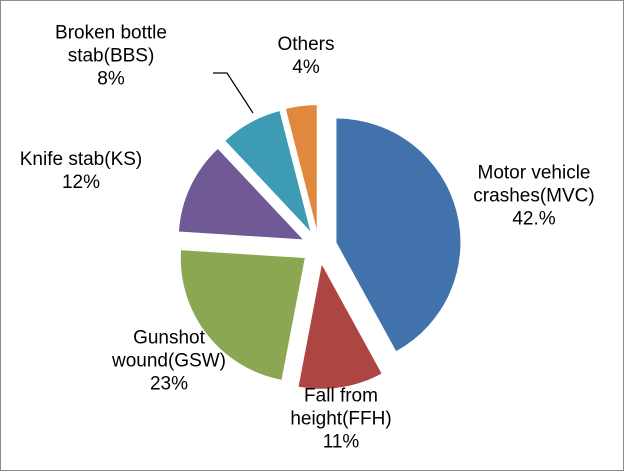 Image resolution: width=624 pixels, height=471 pixels. What do you see at coordinates (306, 56) in the screenshot?
I see `slice-label: Others 4%` at bounding box center [306, 56].